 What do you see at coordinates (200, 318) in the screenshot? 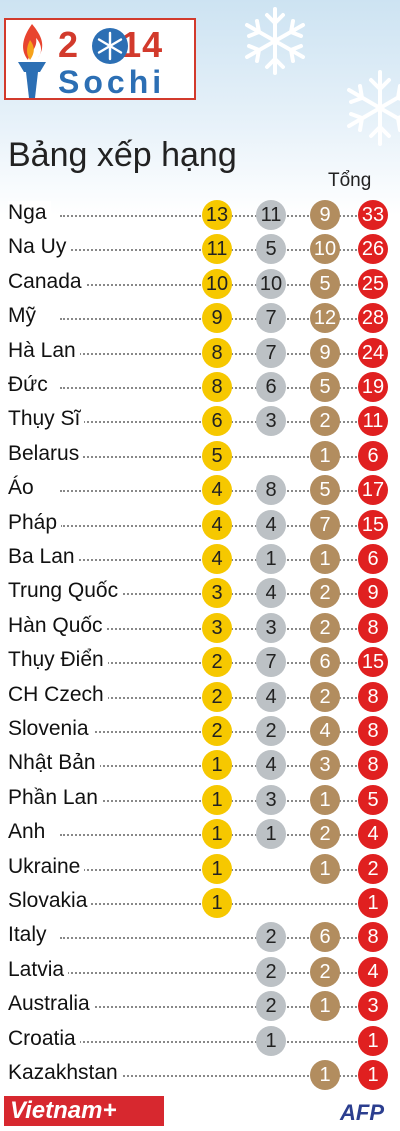
I see `table-row: Mỹ 9 7 12 28` at bounding box center [200, 318].